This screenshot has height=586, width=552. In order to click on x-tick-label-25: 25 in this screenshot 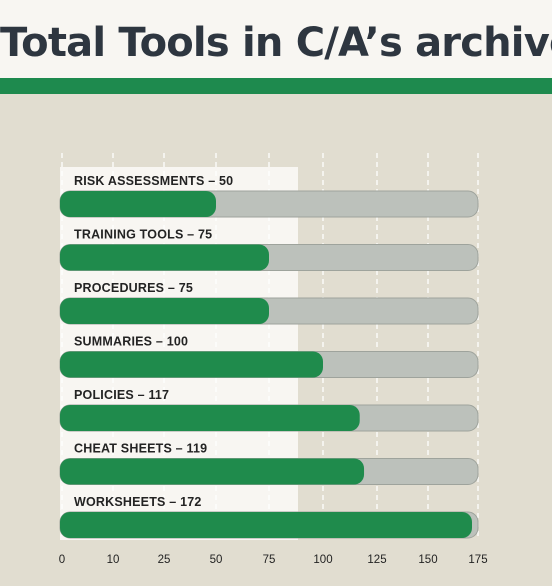, I will do `click(164, 560)`.